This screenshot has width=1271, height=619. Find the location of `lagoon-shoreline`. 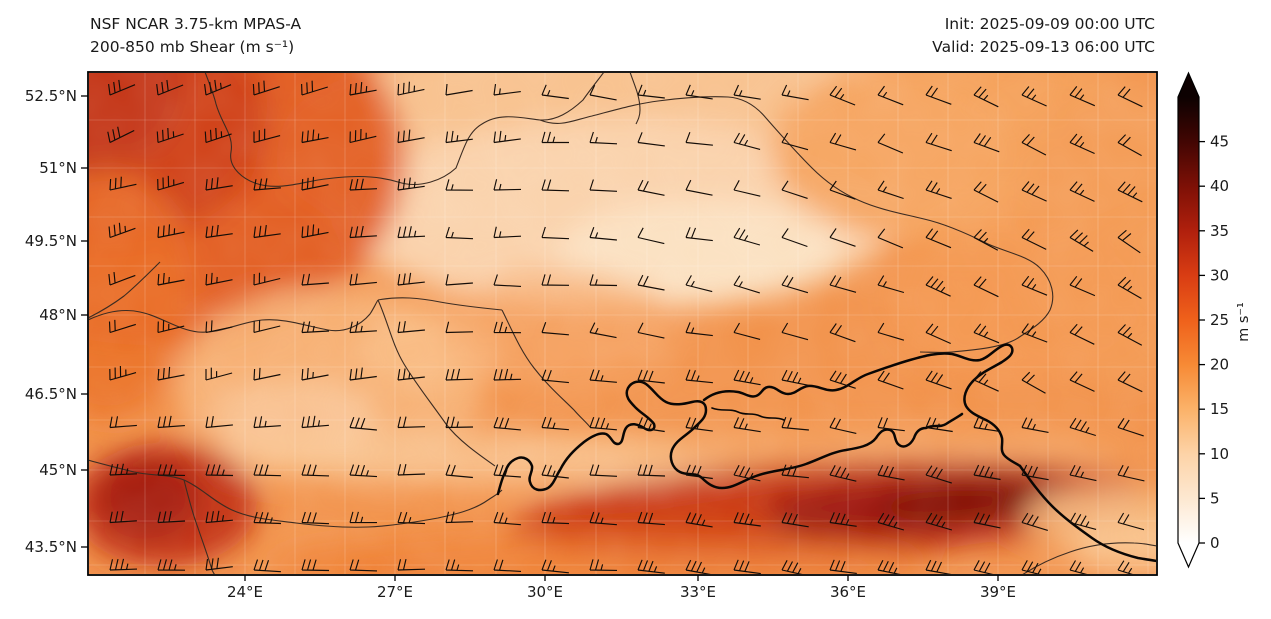

lagoon-shoreline is located at coordinates (748, 414).